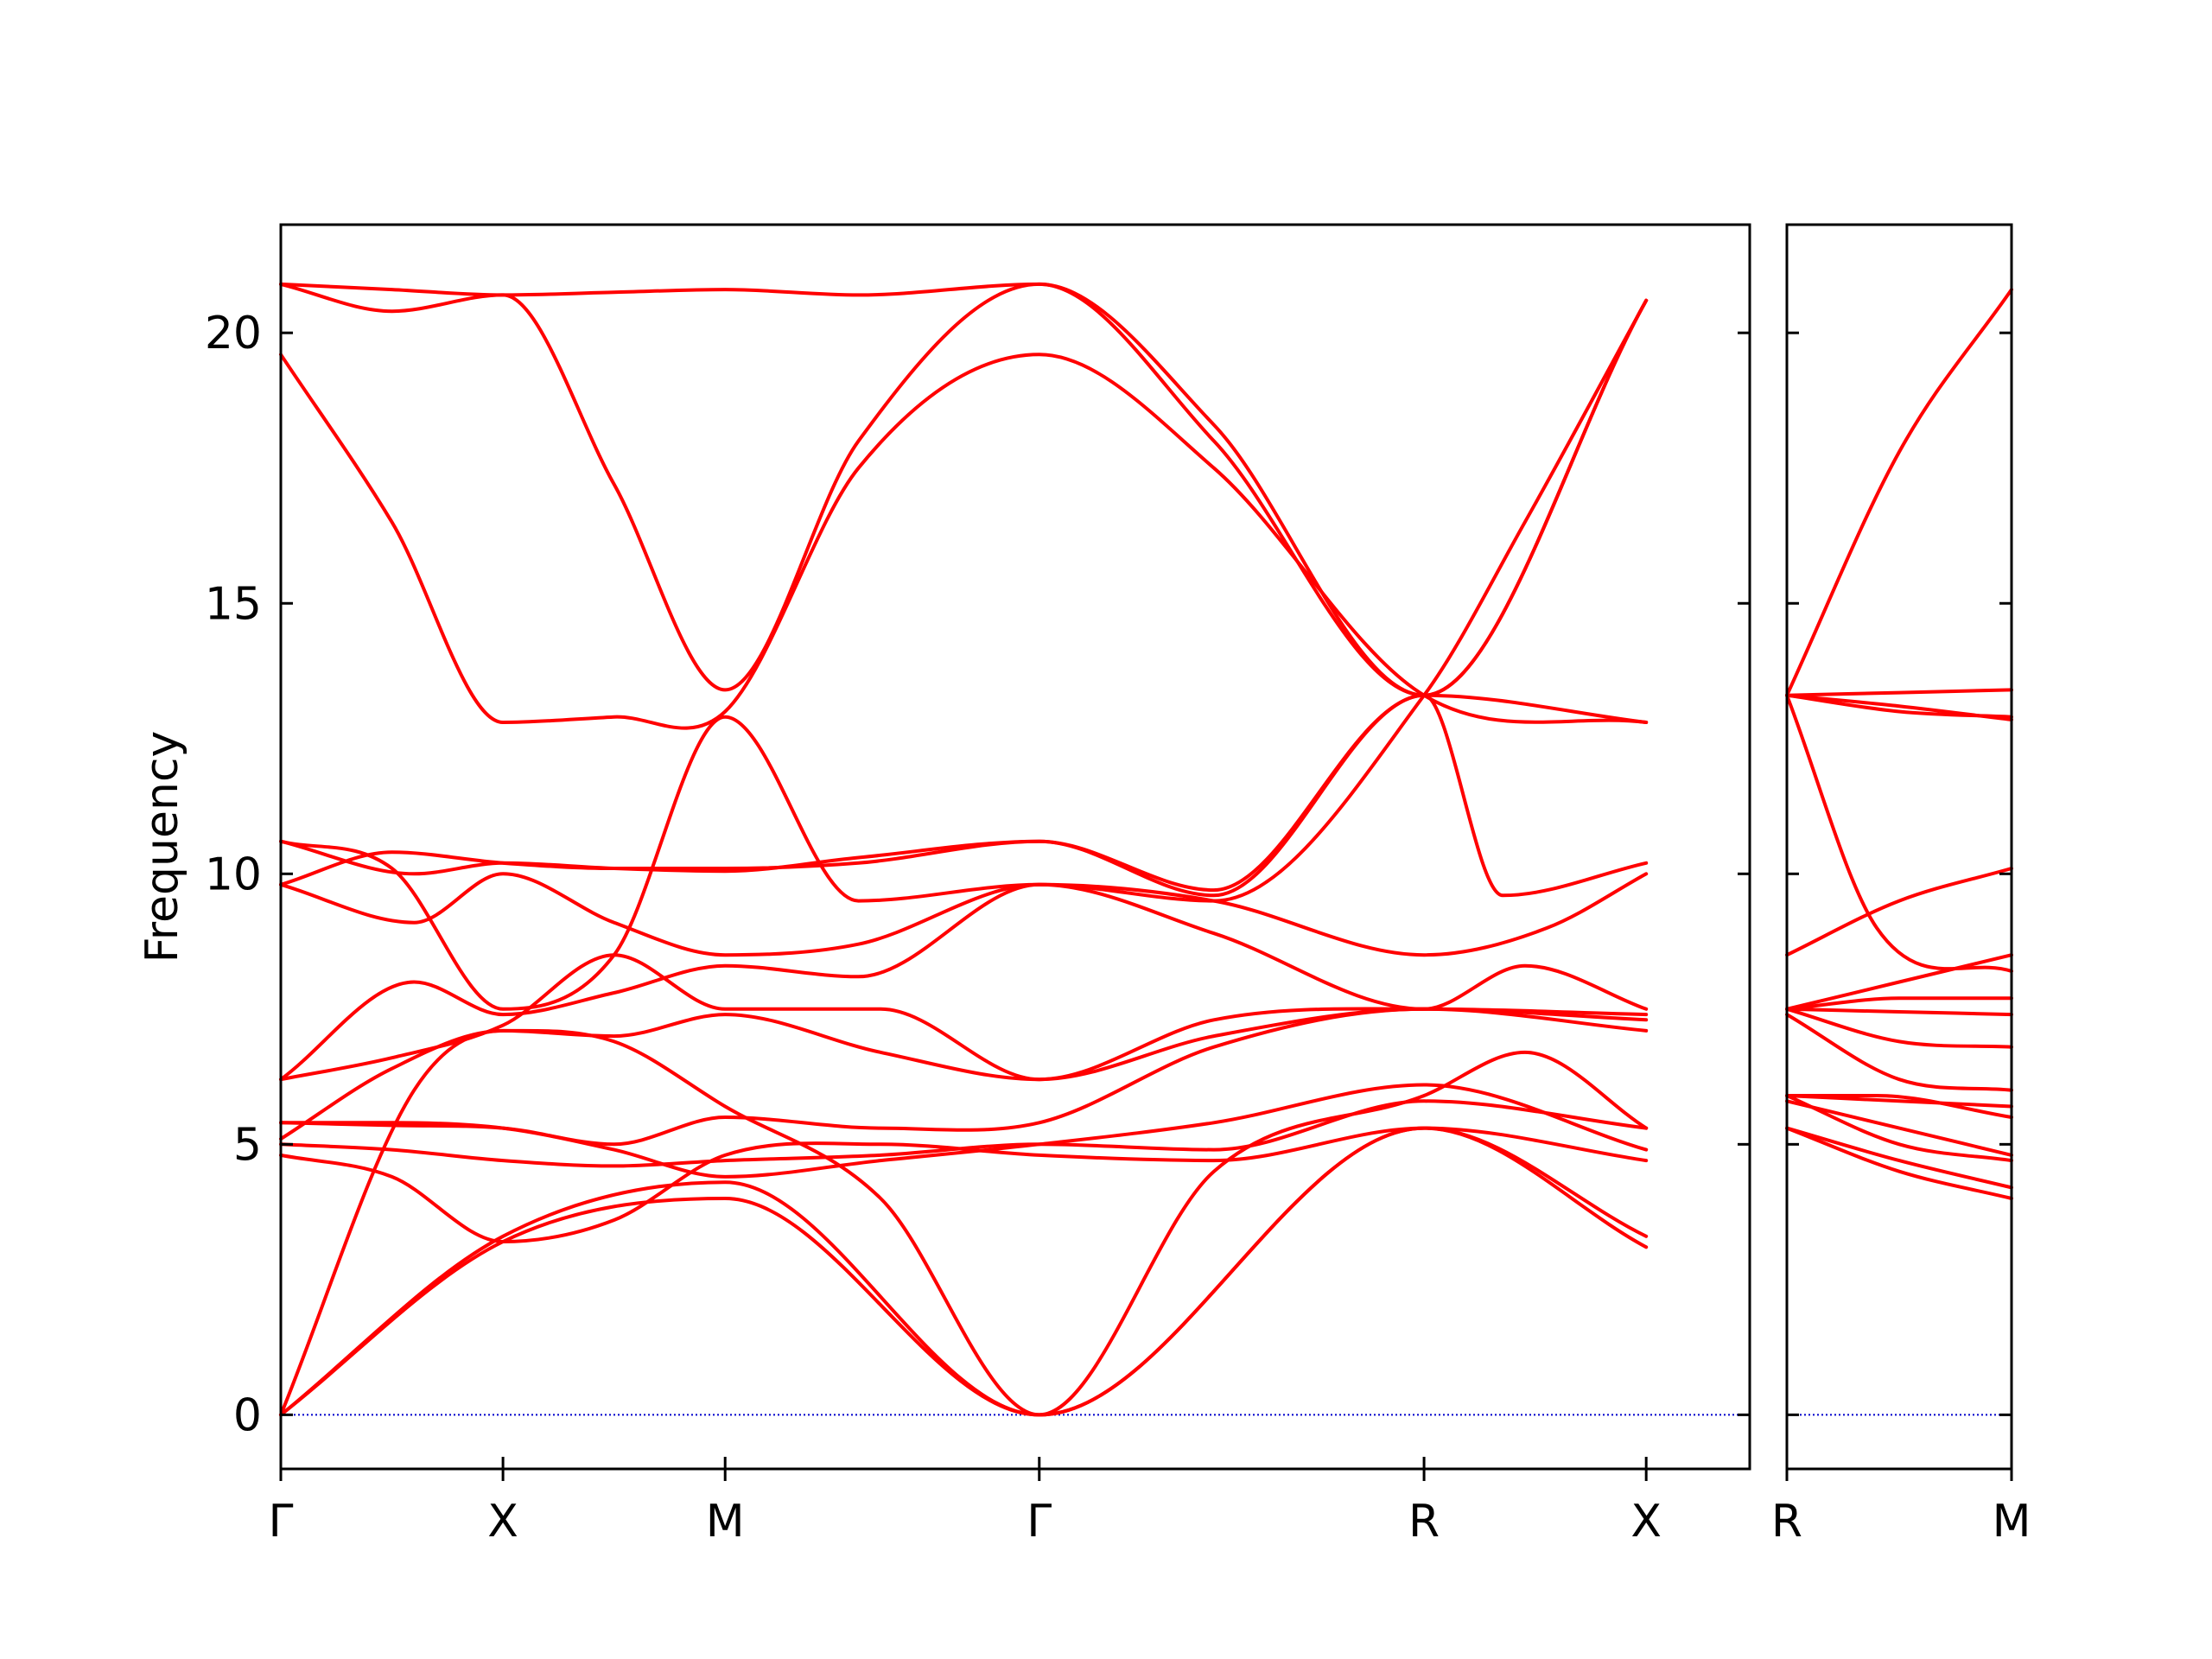 The height and width of the screenshot is (1659, 2212). What do you see at coordinates (162, 847) in the screenshot?
I see `y-axis-label: Frequency` at bounding box center [162, 847].